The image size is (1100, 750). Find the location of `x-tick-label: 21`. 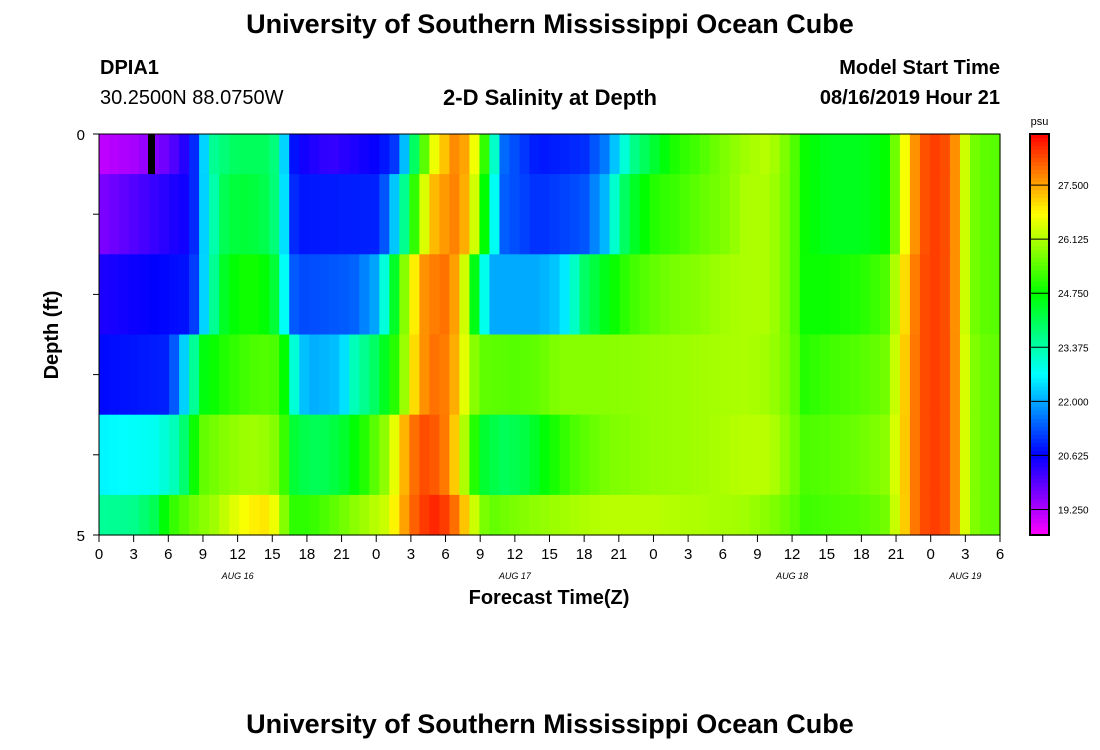

x-tick-label: 21 is located at coordinates (896, 554).